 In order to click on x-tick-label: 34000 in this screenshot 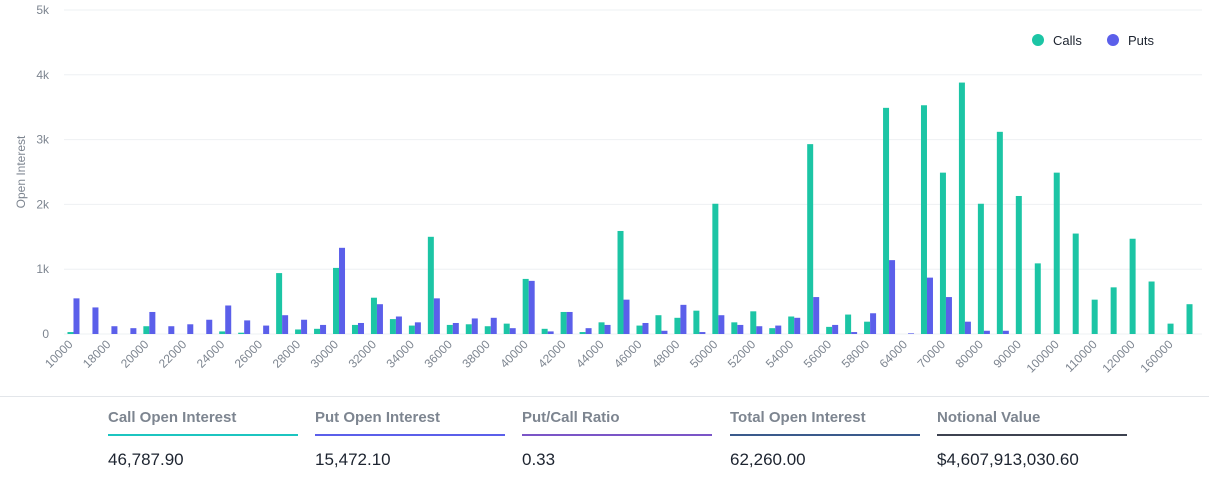, I will do `click(401, 354)`.